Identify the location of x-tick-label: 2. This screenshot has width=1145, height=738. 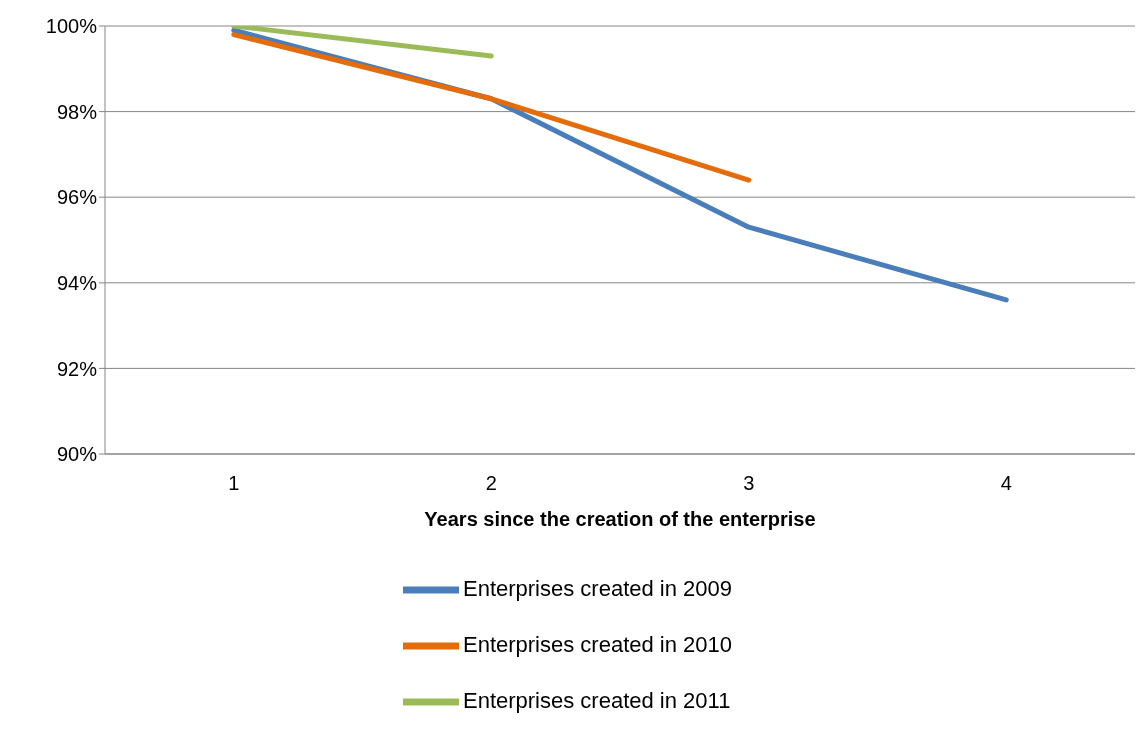
(491, 483).